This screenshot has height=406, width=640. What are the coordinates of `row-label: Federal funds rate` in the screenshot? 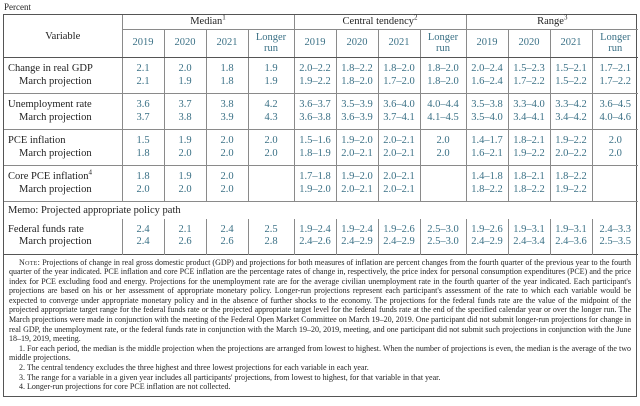 It's located at (63, 227).